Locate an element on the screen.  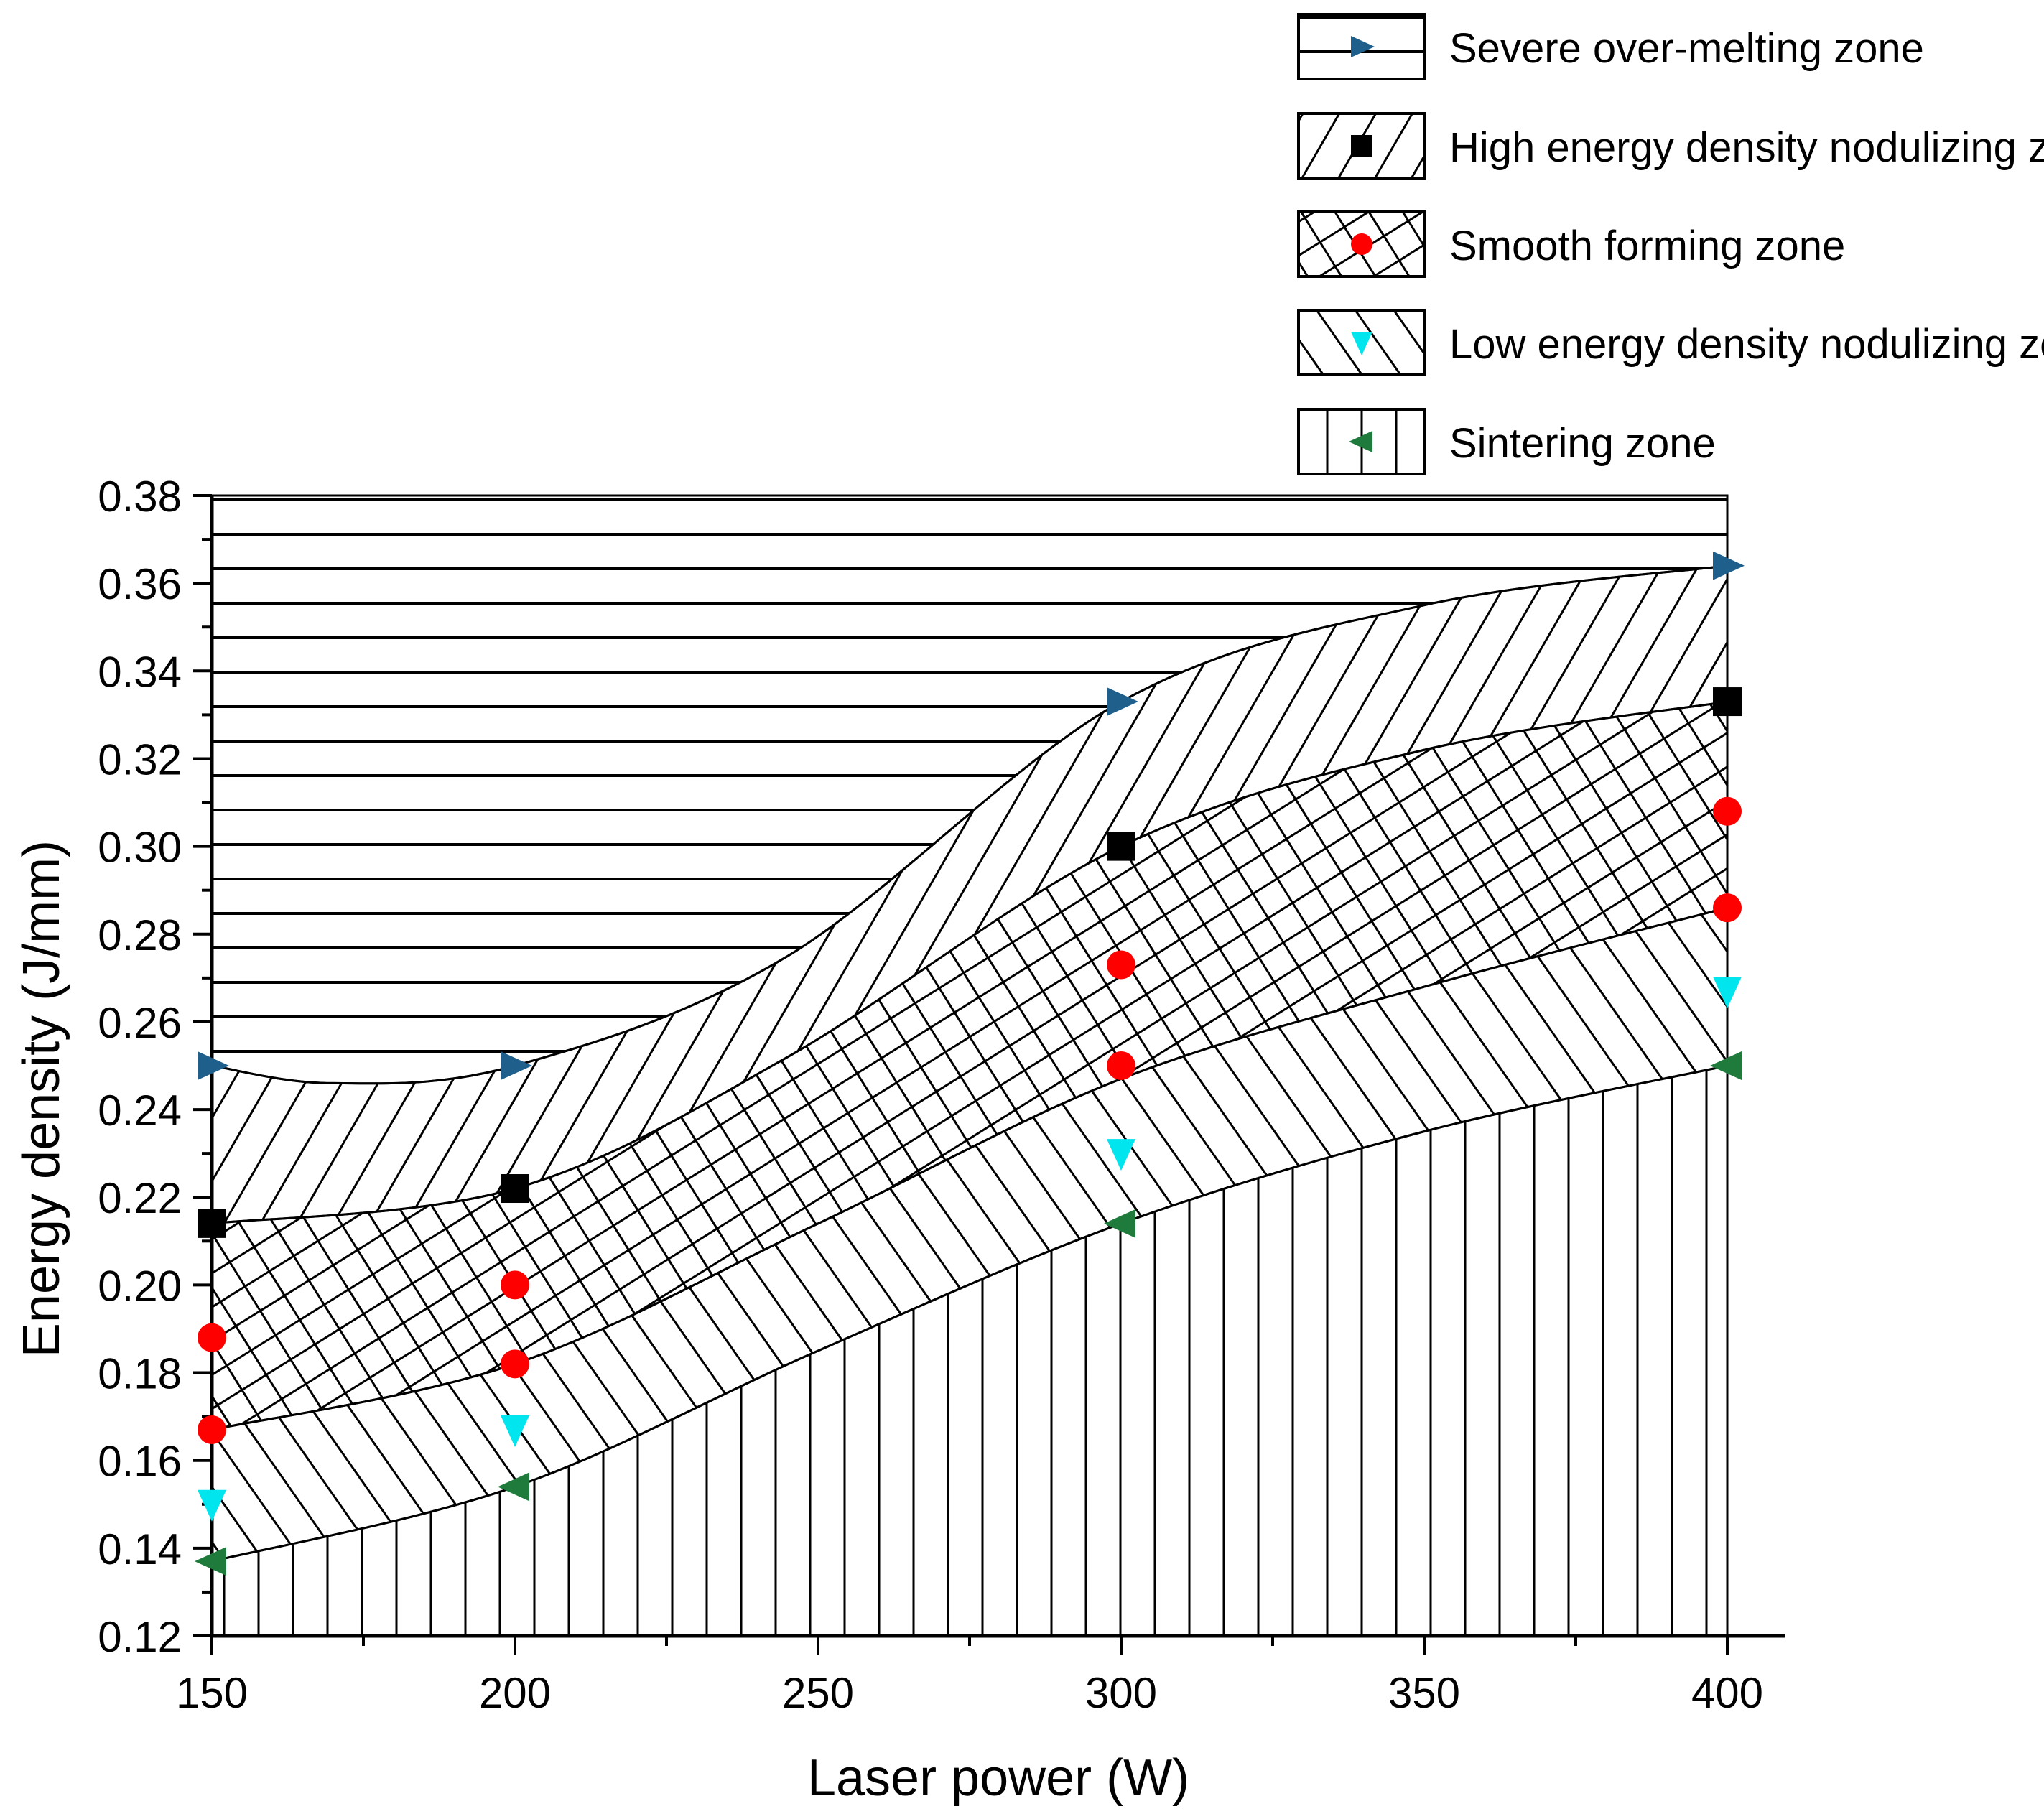
legend-marker-high-energy-density-nodulizing-zone is located at coordinates (1361, 146).